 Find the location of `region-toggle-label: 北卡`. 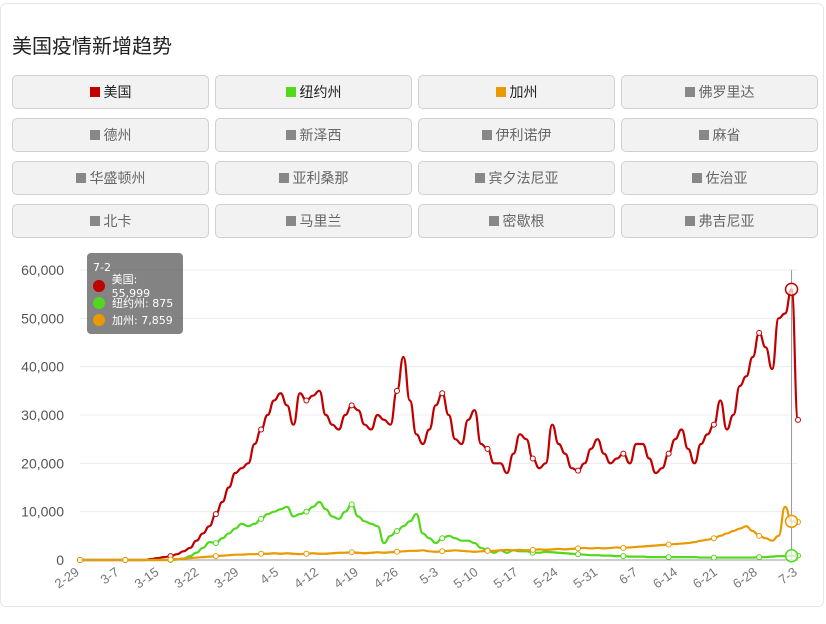

region-toggle-label: 北卡 is located at coordinates (117, 222).